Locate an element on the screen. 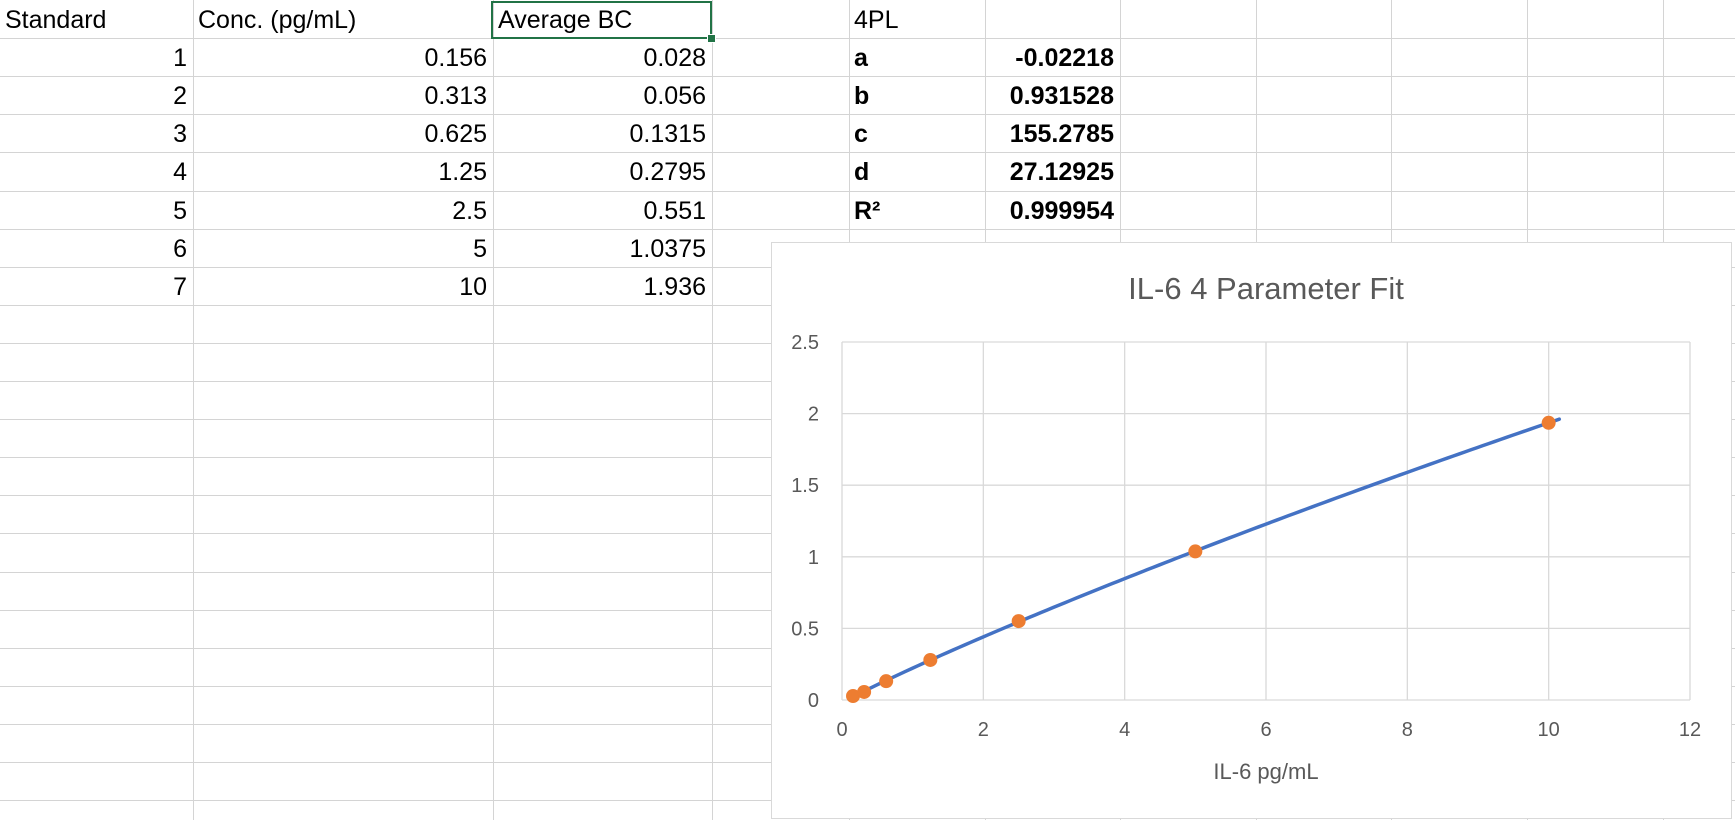 This screenshot has width=1735, height=820. selected-cell-outline is located at coordinates (601, 20).